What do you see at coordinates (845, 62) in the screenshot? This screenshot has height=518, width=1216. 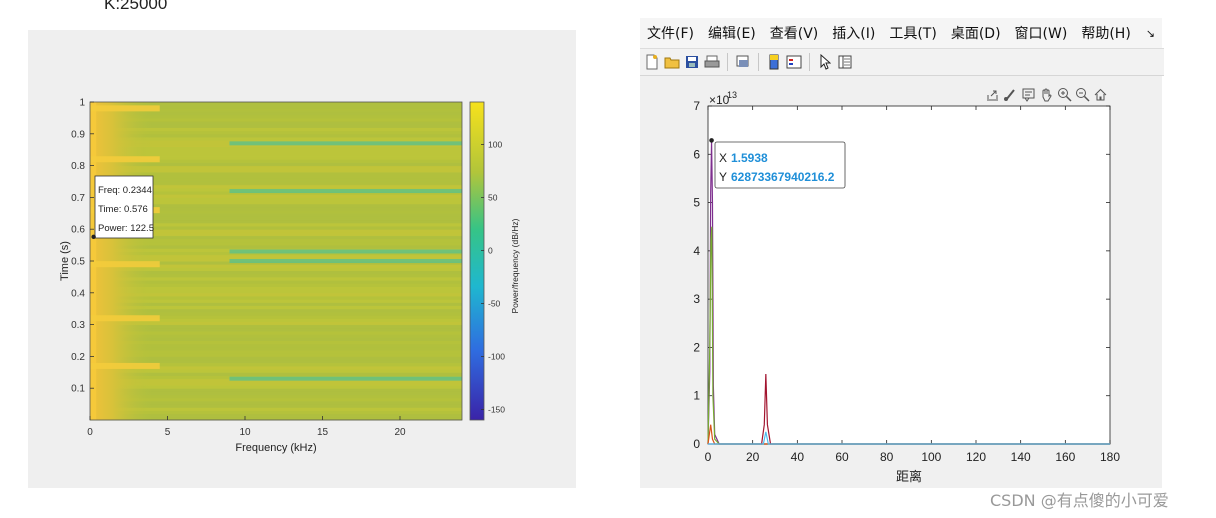 I see `property-inspector-icon` at bounding box center [845, 62].